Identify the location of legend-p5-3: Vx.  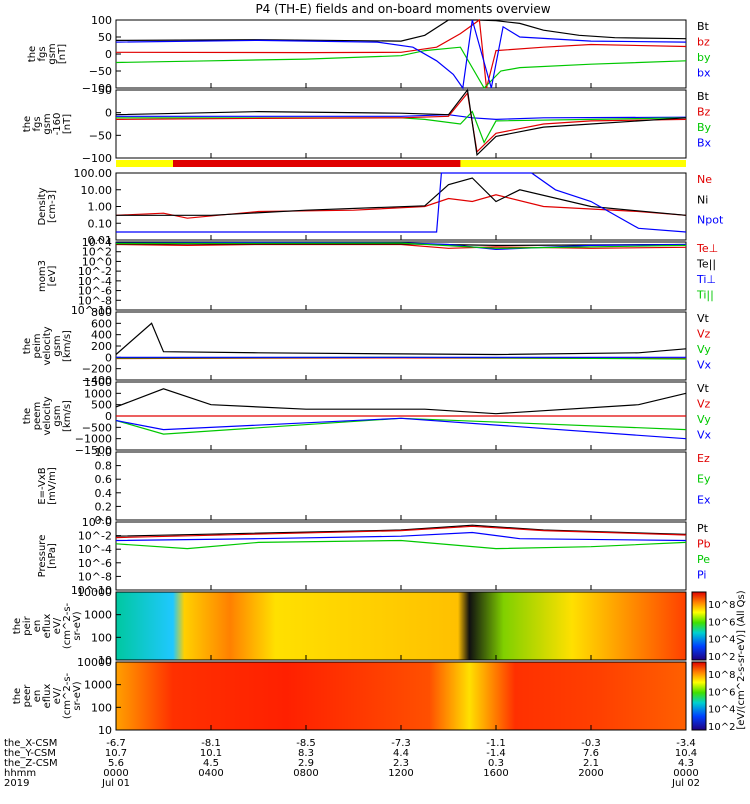
(704, 365).